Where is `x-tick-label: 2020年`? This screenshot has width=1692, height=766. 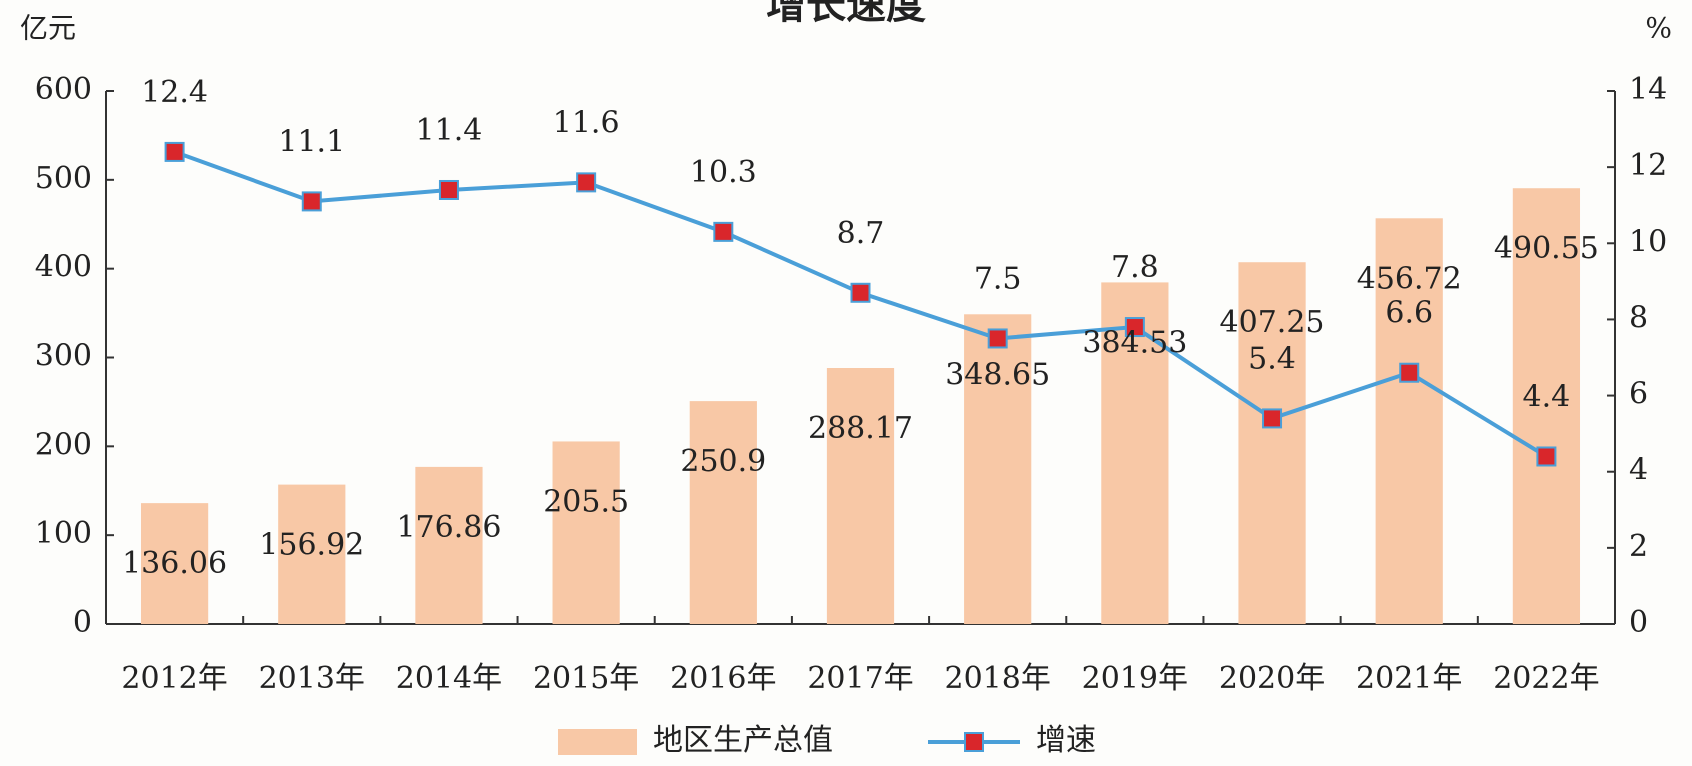
x-tick-label: 2020年 is located at coordinates (1272, 678).